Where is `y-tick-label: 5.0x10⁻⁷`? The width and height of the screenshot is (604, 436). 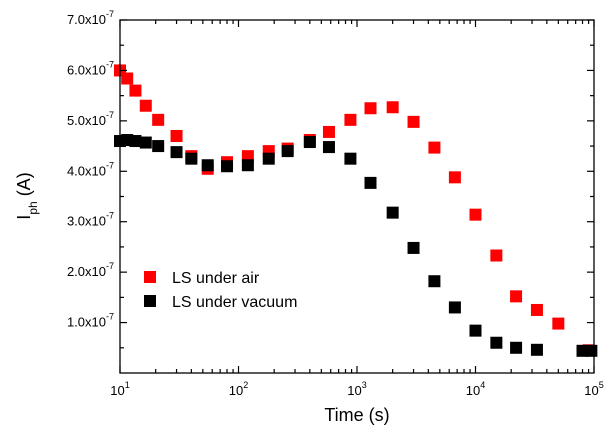
y-tick-label: 5.0x10⁻⁷ is located at coordinates (90, 119).